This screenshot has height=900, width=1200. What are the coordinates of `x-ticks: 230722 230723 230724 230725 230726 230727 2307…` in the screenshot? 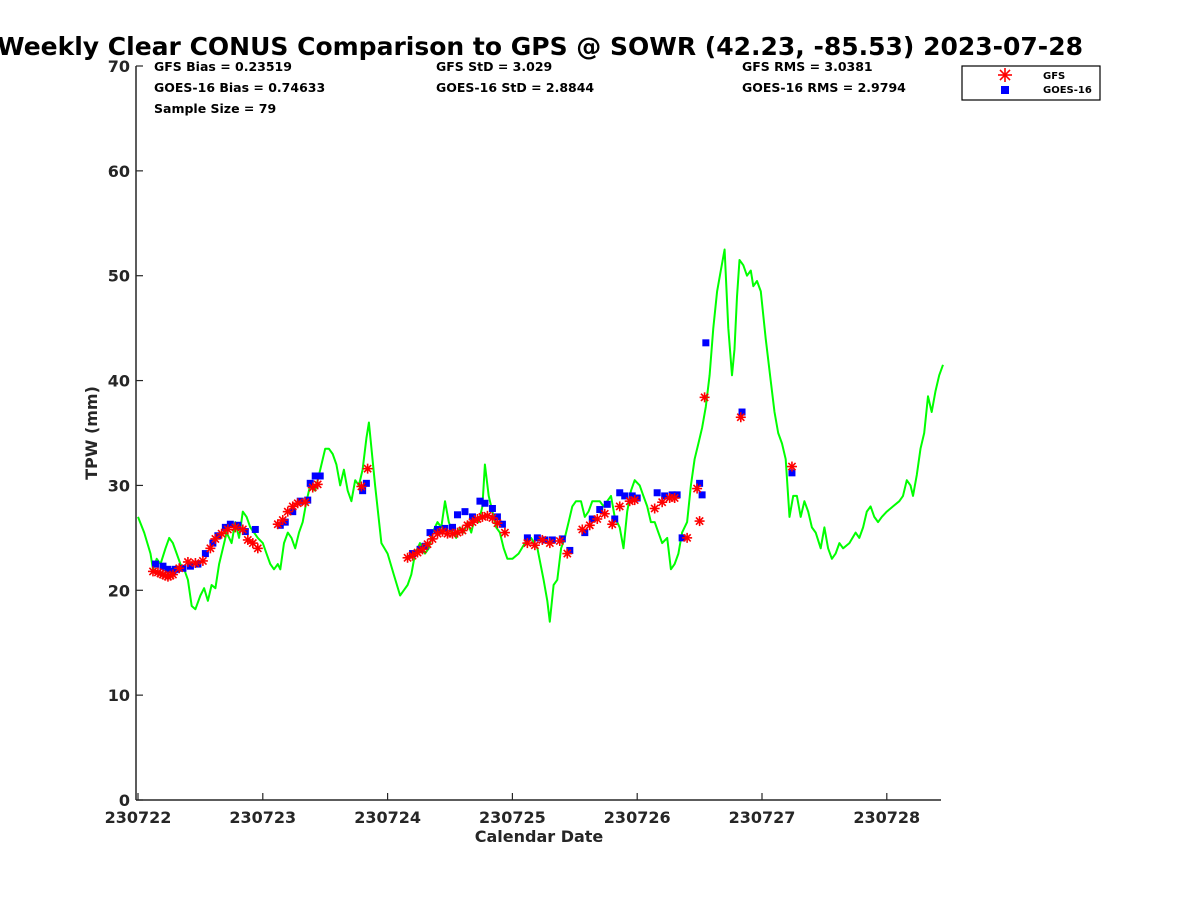 It's located at (512, 810).